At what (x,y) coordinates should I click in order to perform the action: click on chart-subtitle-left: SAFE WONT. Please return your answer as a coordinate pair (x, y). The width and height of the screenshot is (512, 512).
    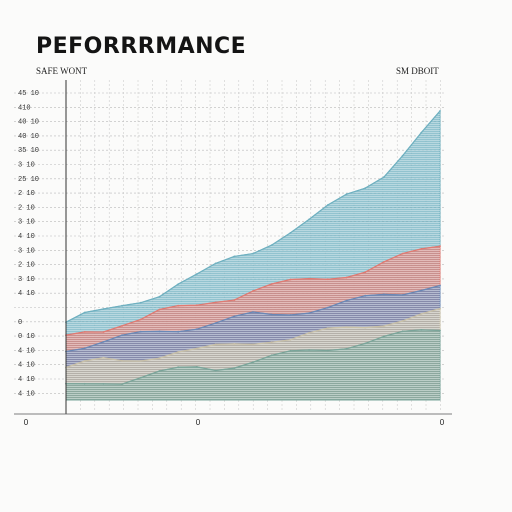
    Looking at the image, I should click on (62, 71).